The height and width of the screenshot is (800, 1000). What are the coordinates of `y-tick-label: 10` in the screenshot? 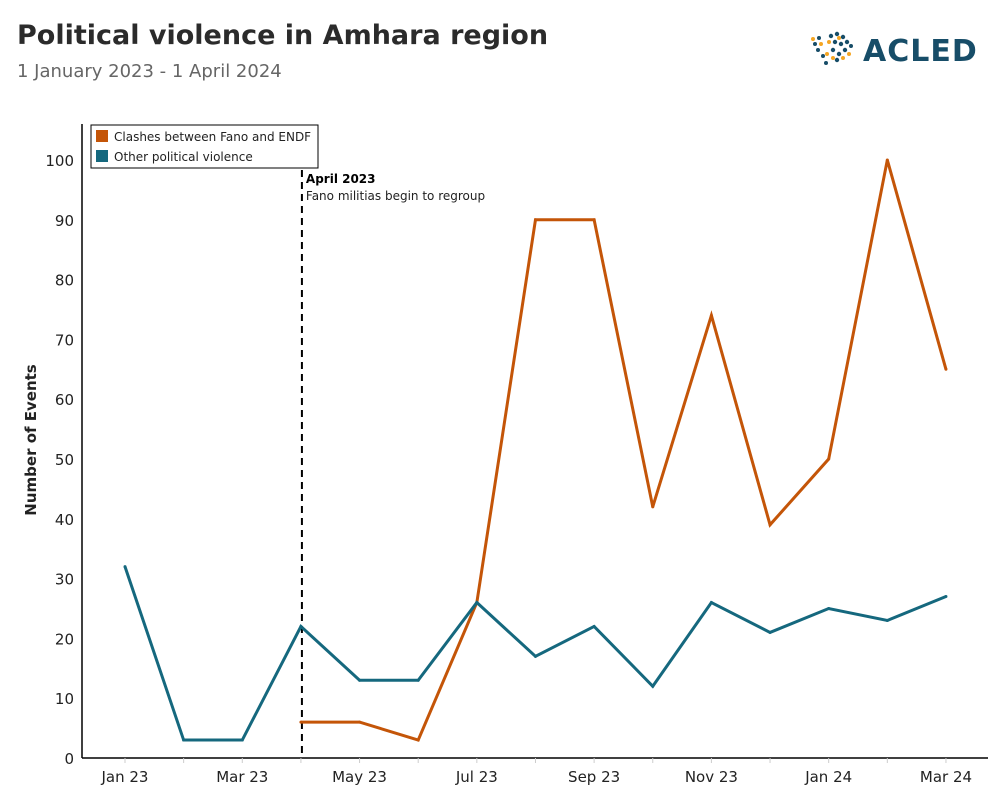 It's located at (64, 699).